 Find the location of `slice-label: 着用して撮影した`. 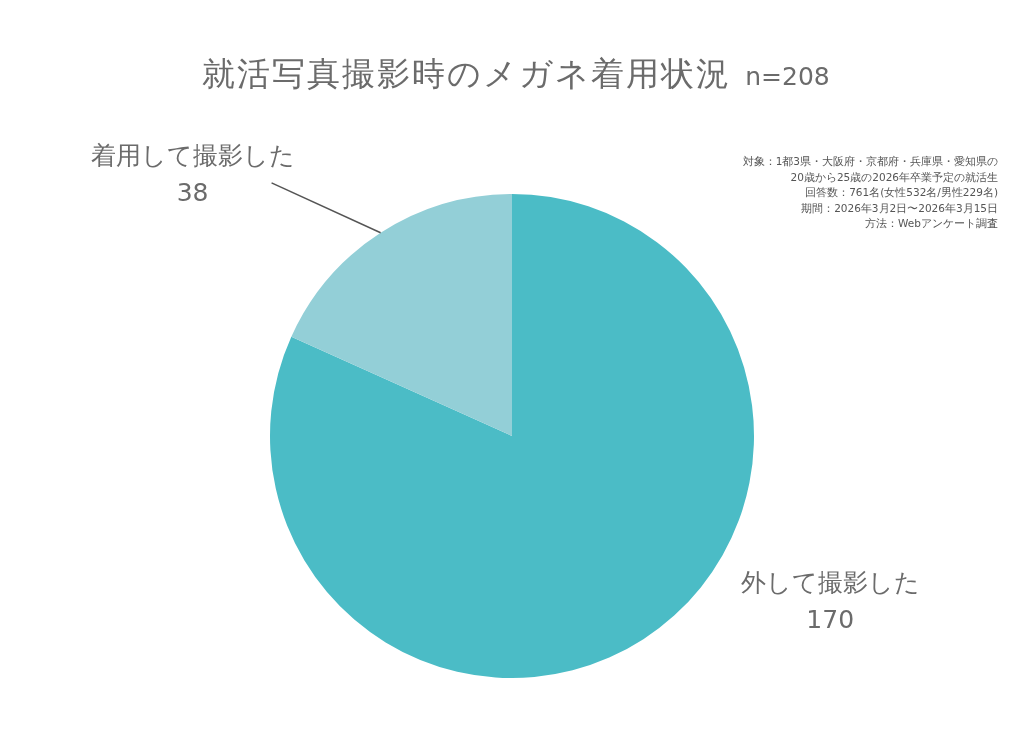

slice-label: 着用して撮影した is located at coordinates (192, 156).